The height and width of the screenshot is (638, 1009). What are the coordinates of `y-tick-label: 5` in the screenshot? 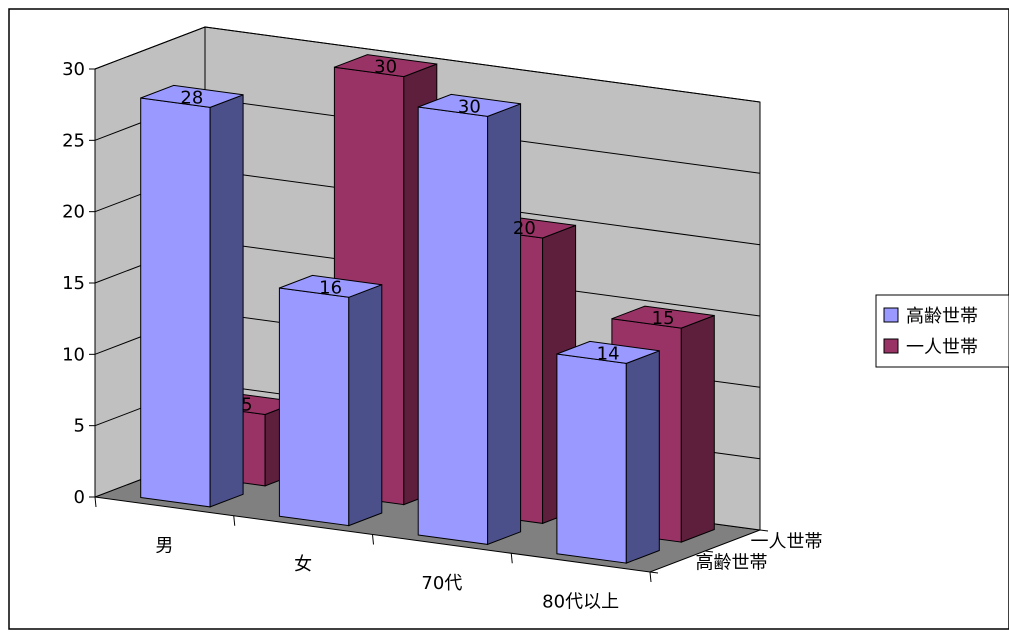 It's located at (79, 426).